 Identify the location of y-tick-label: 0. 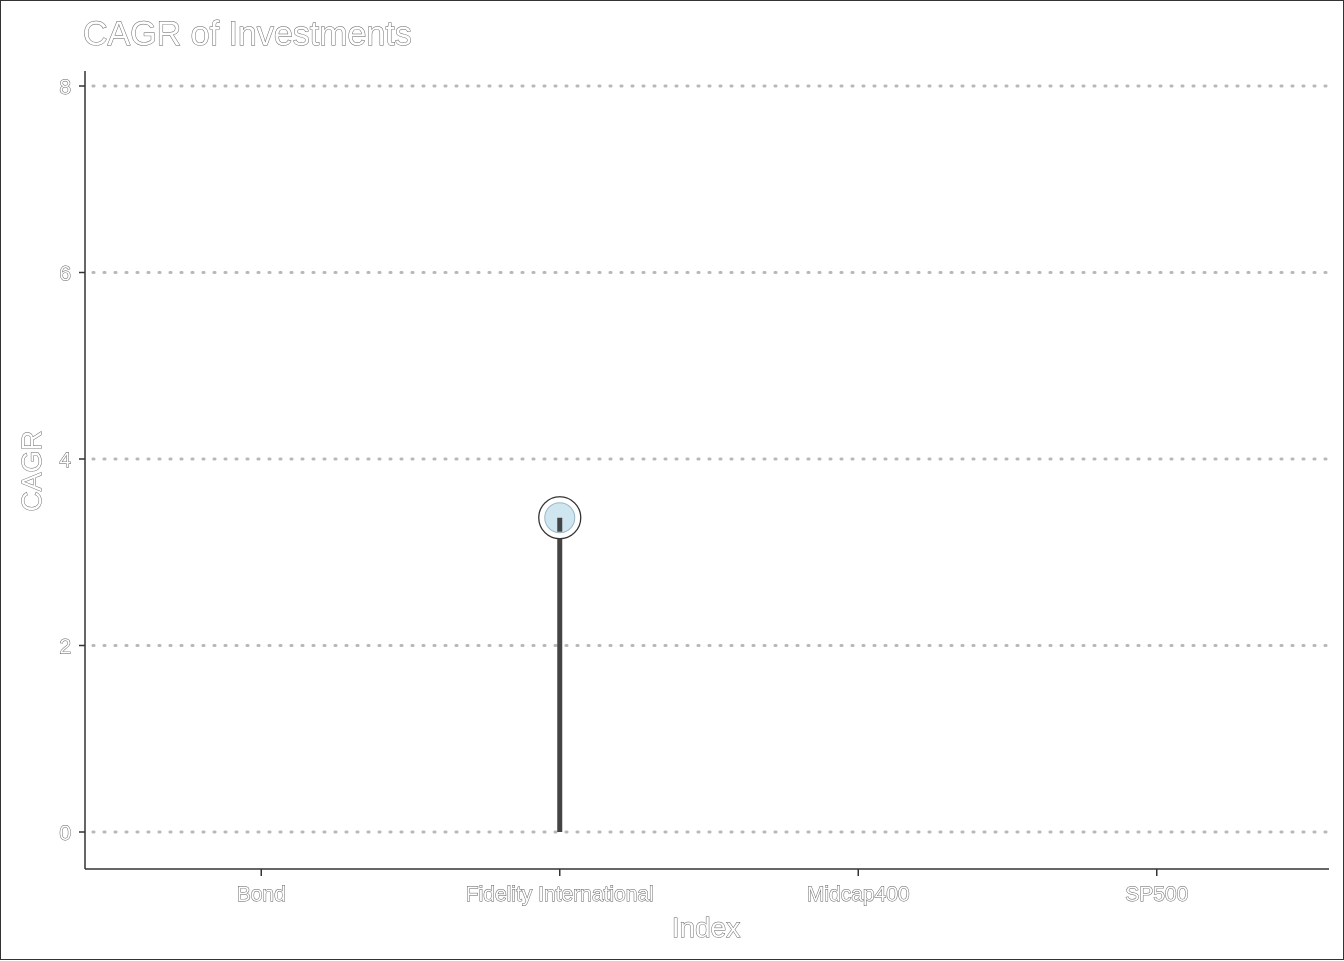
(65, 833).